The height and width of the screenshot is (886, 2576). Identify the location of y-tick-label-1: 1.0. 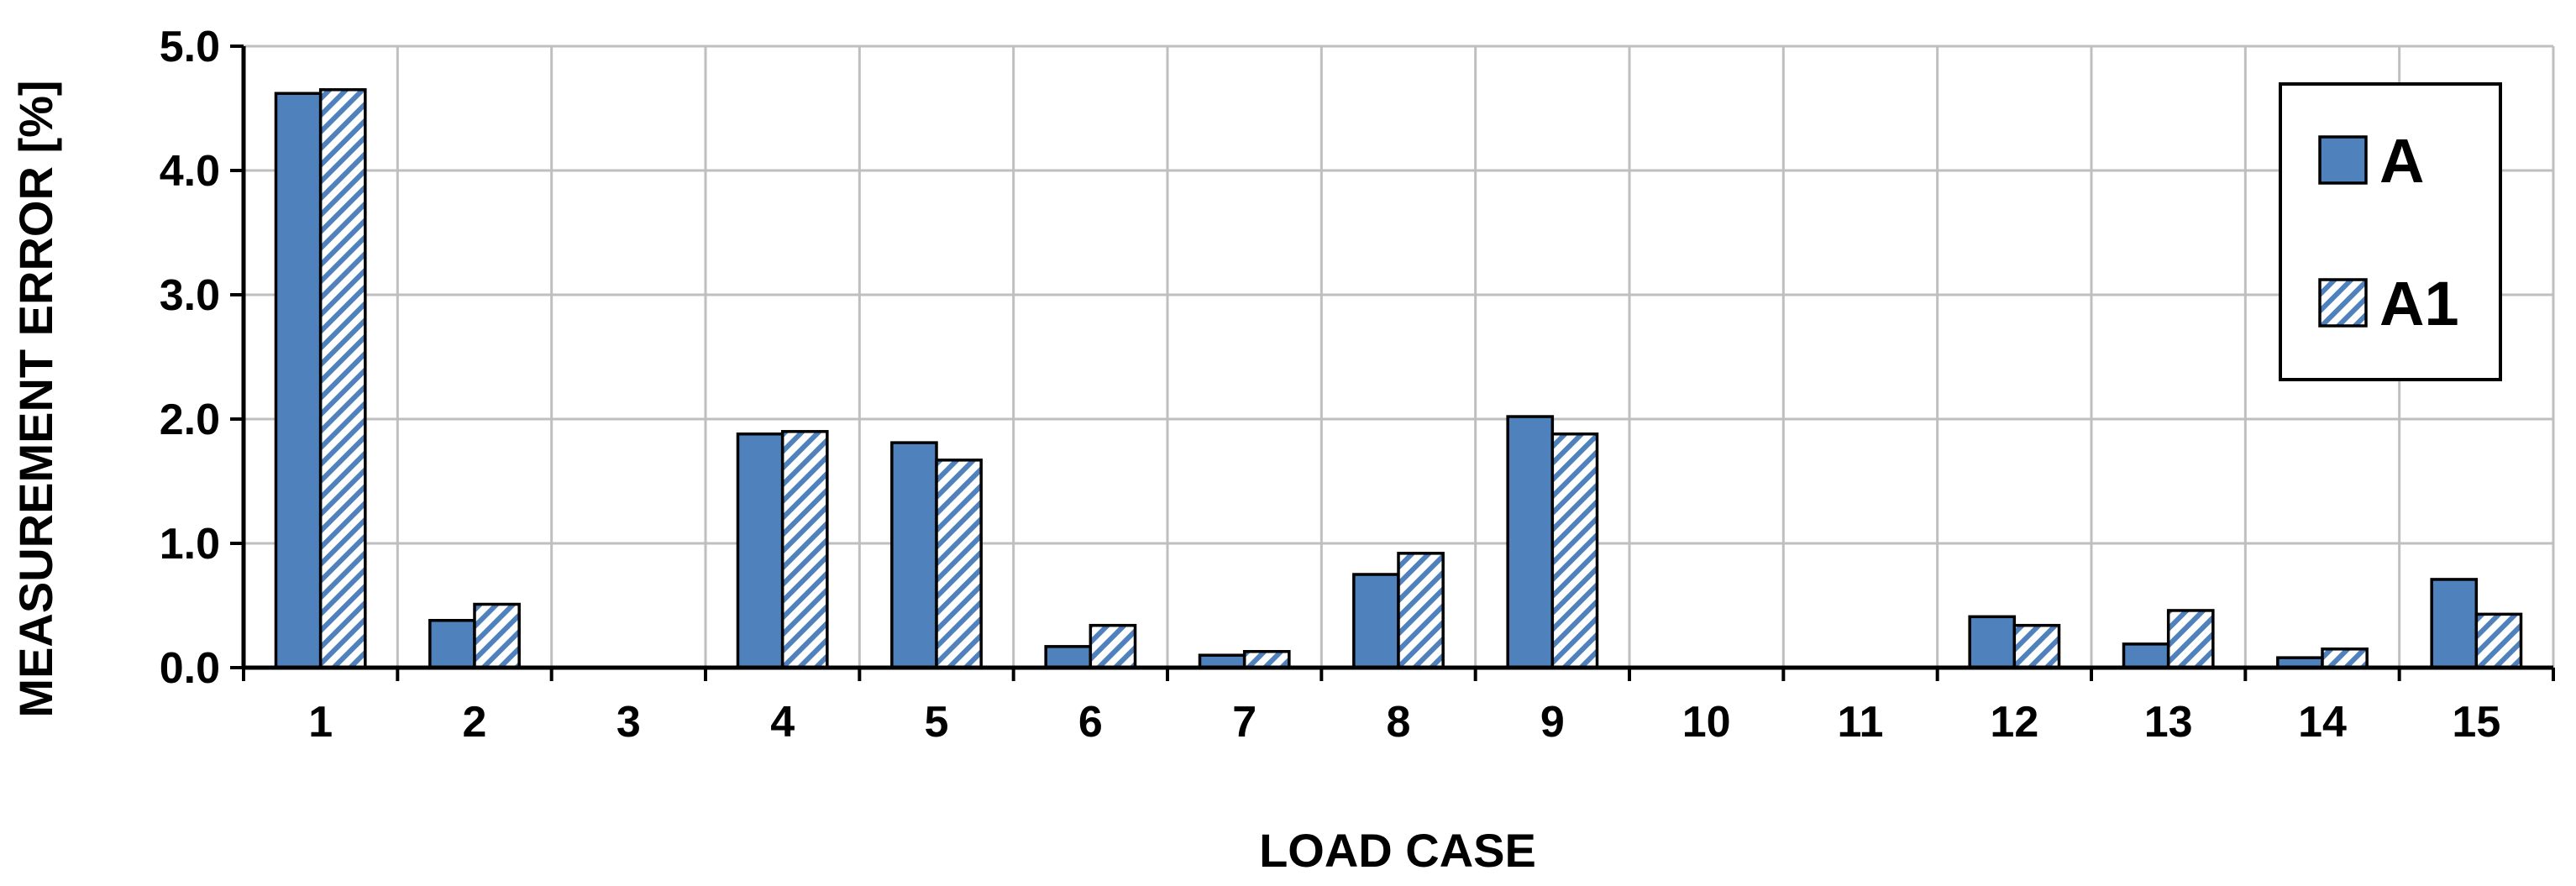
(190, 544).